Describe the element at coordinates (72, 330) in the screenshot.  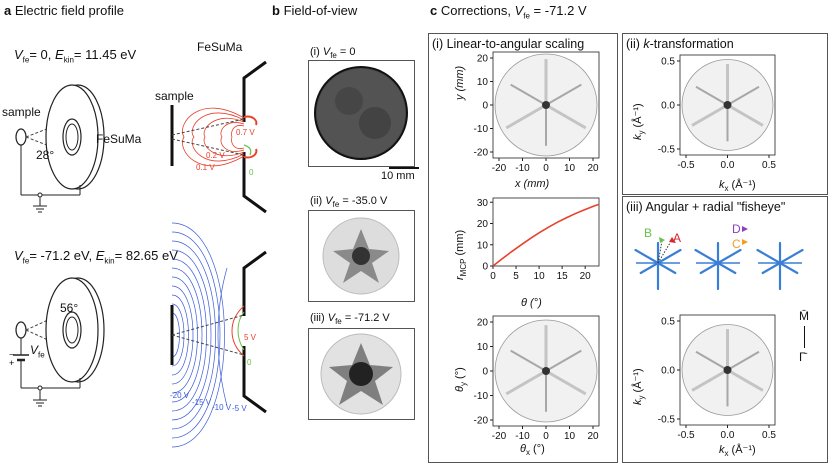
I see `fesuma-hole-inner` at that location.